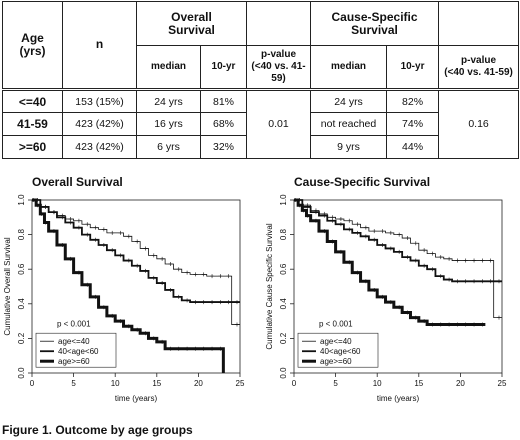 This screenshot has width=520, height=440. What do you see at coordinates (413, 67) in the screenshot?
I see `css-10yr-header: 10-yr` at bounding box center [413, 67].